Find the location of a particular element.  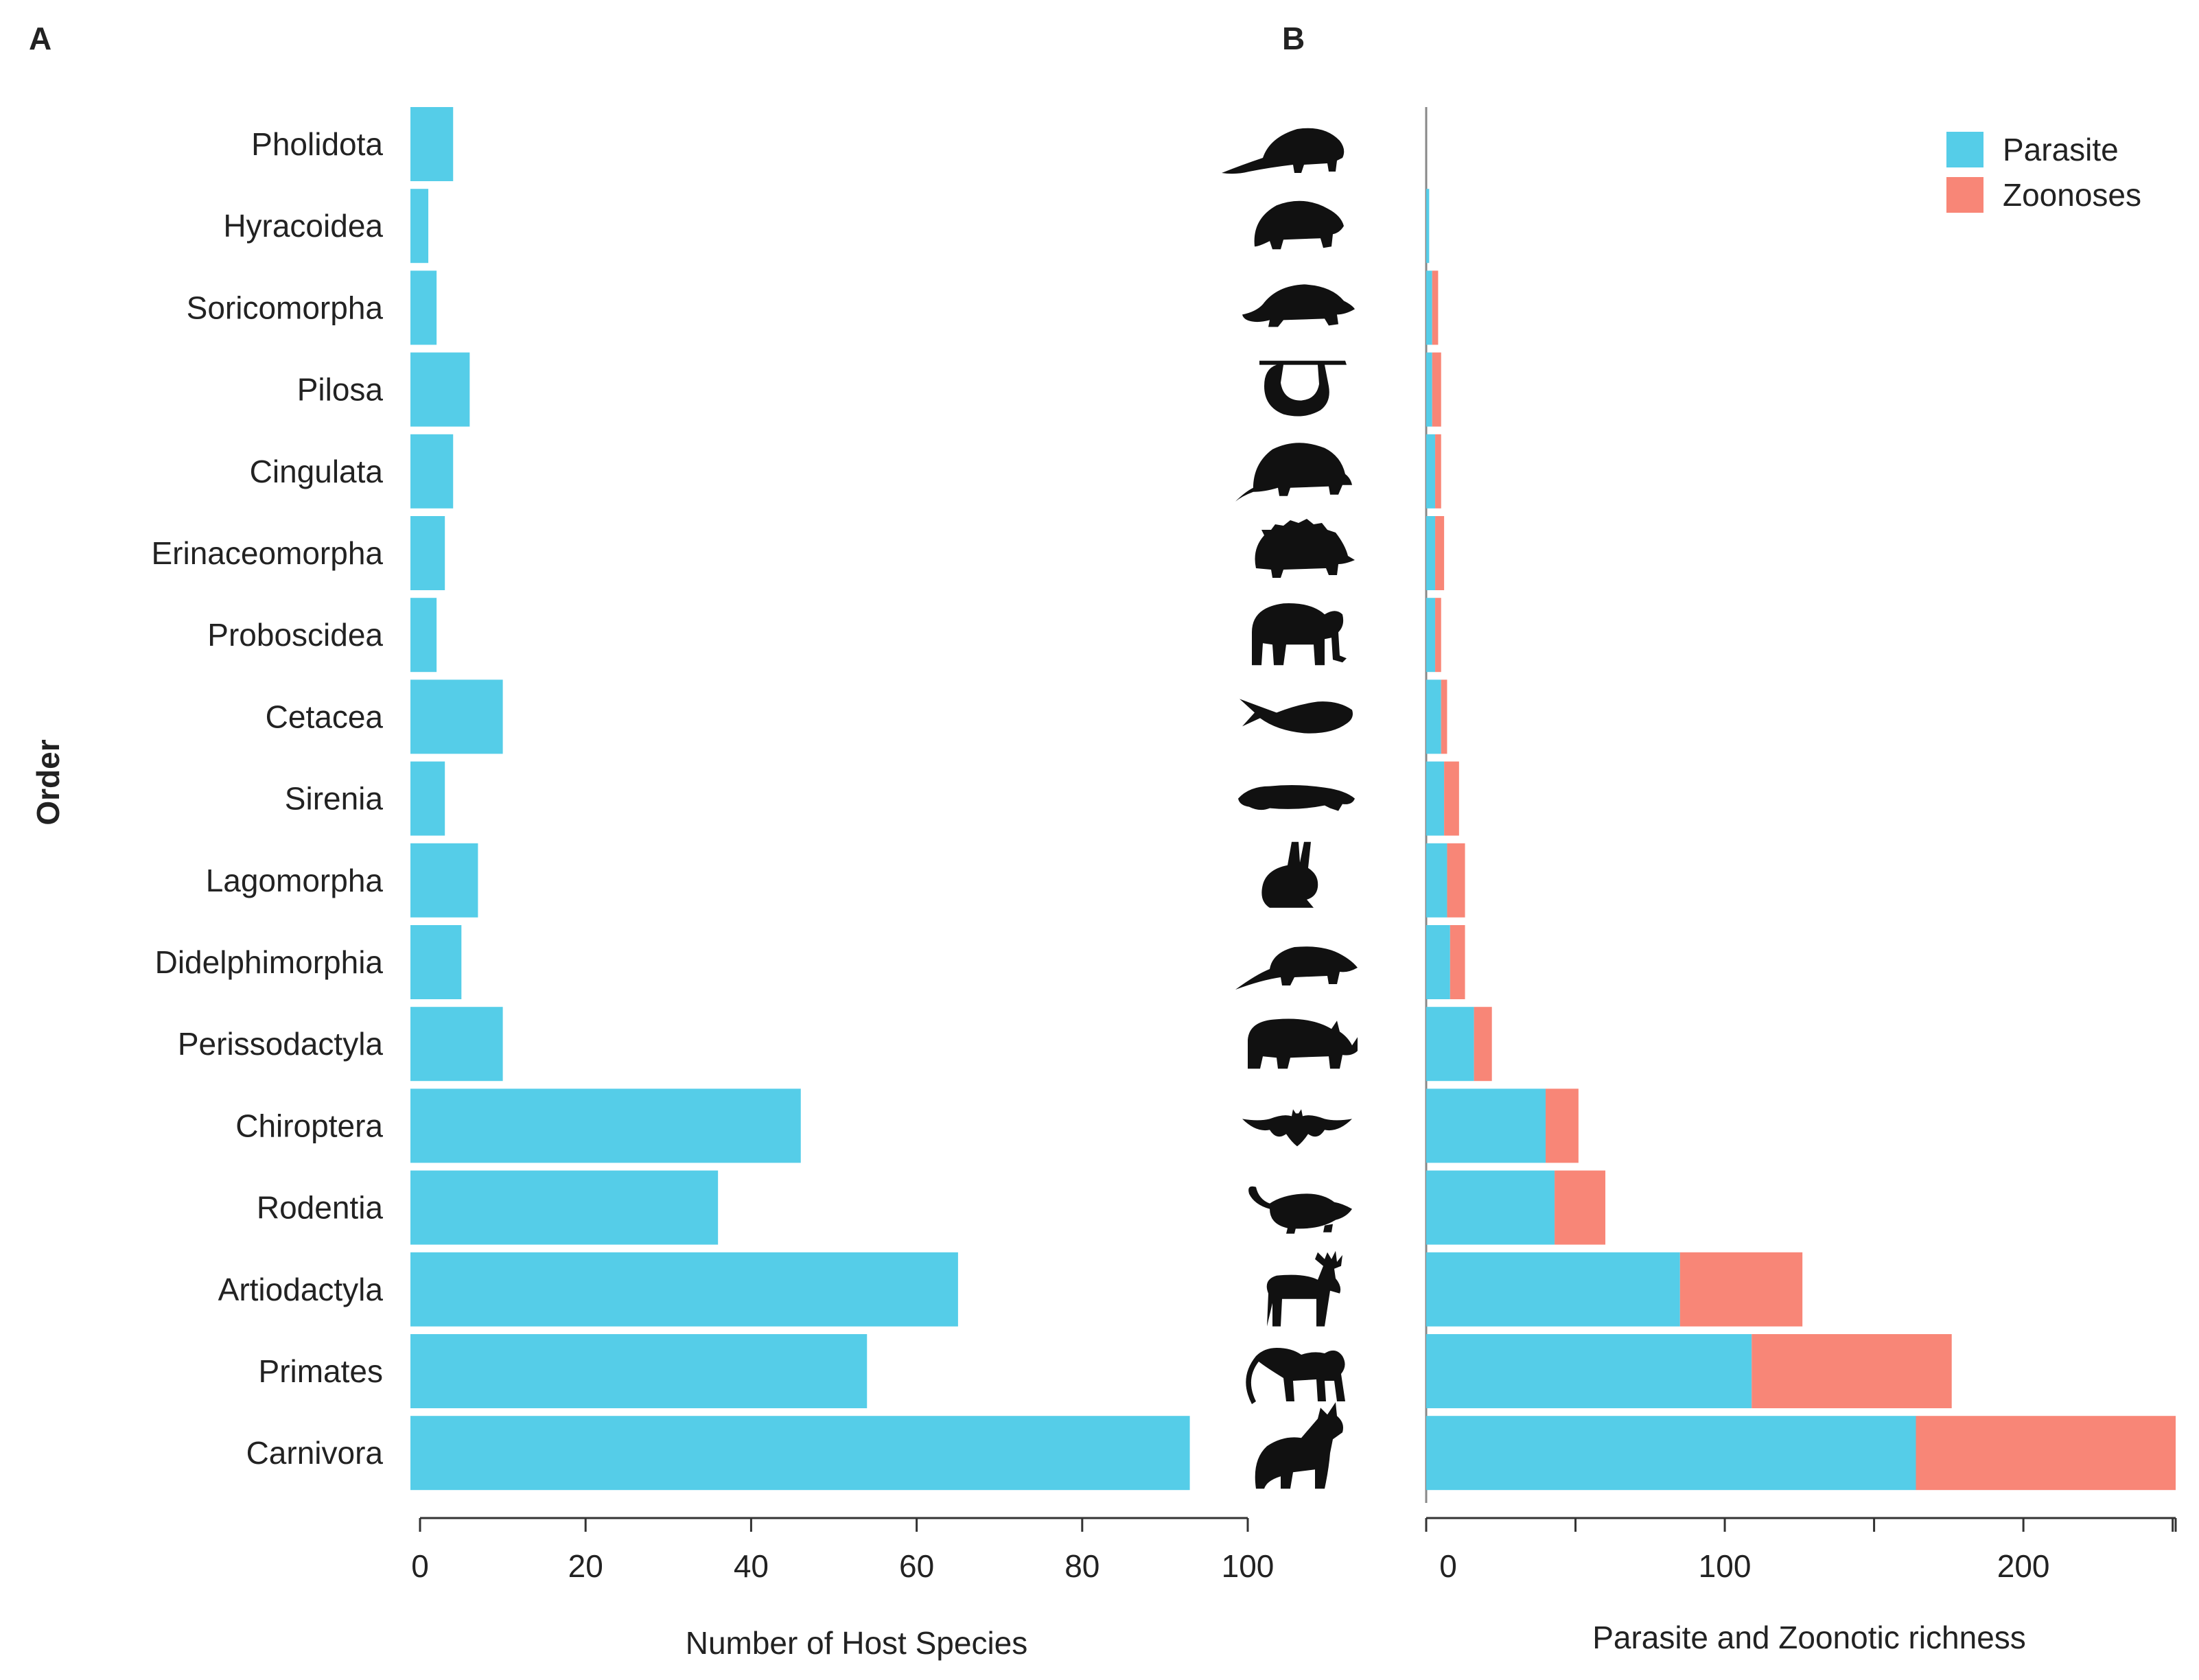

hyrax-icon is located at coordinates (1299, 225).